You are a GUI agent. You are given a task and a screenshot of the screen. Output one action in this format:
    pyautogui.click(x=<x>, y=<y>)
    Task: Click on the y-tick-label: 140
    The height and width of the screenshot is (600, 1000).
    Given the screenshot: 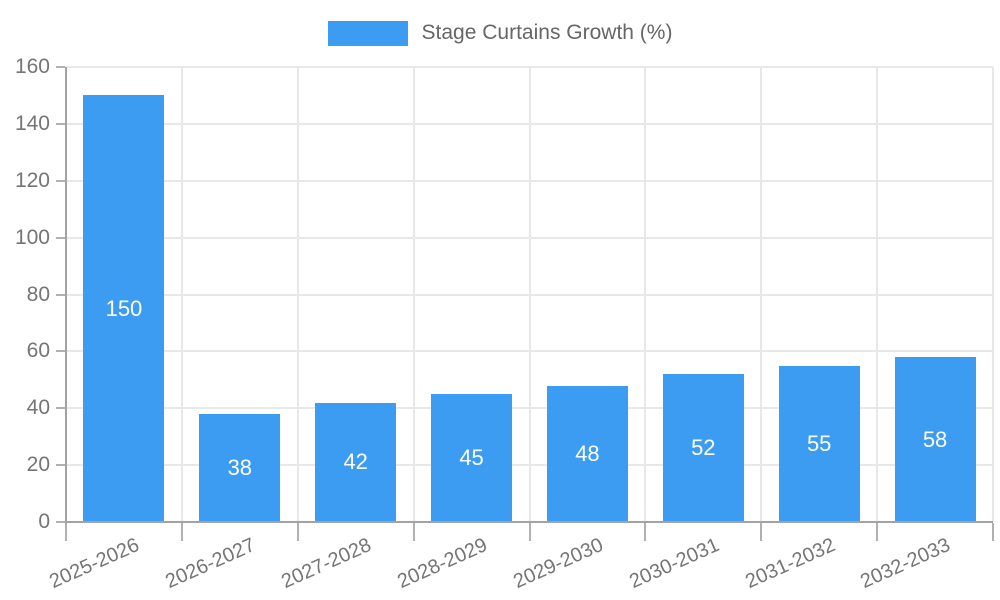 What is the action you would take?
    pyautogui.click(x=32, y=123)
    